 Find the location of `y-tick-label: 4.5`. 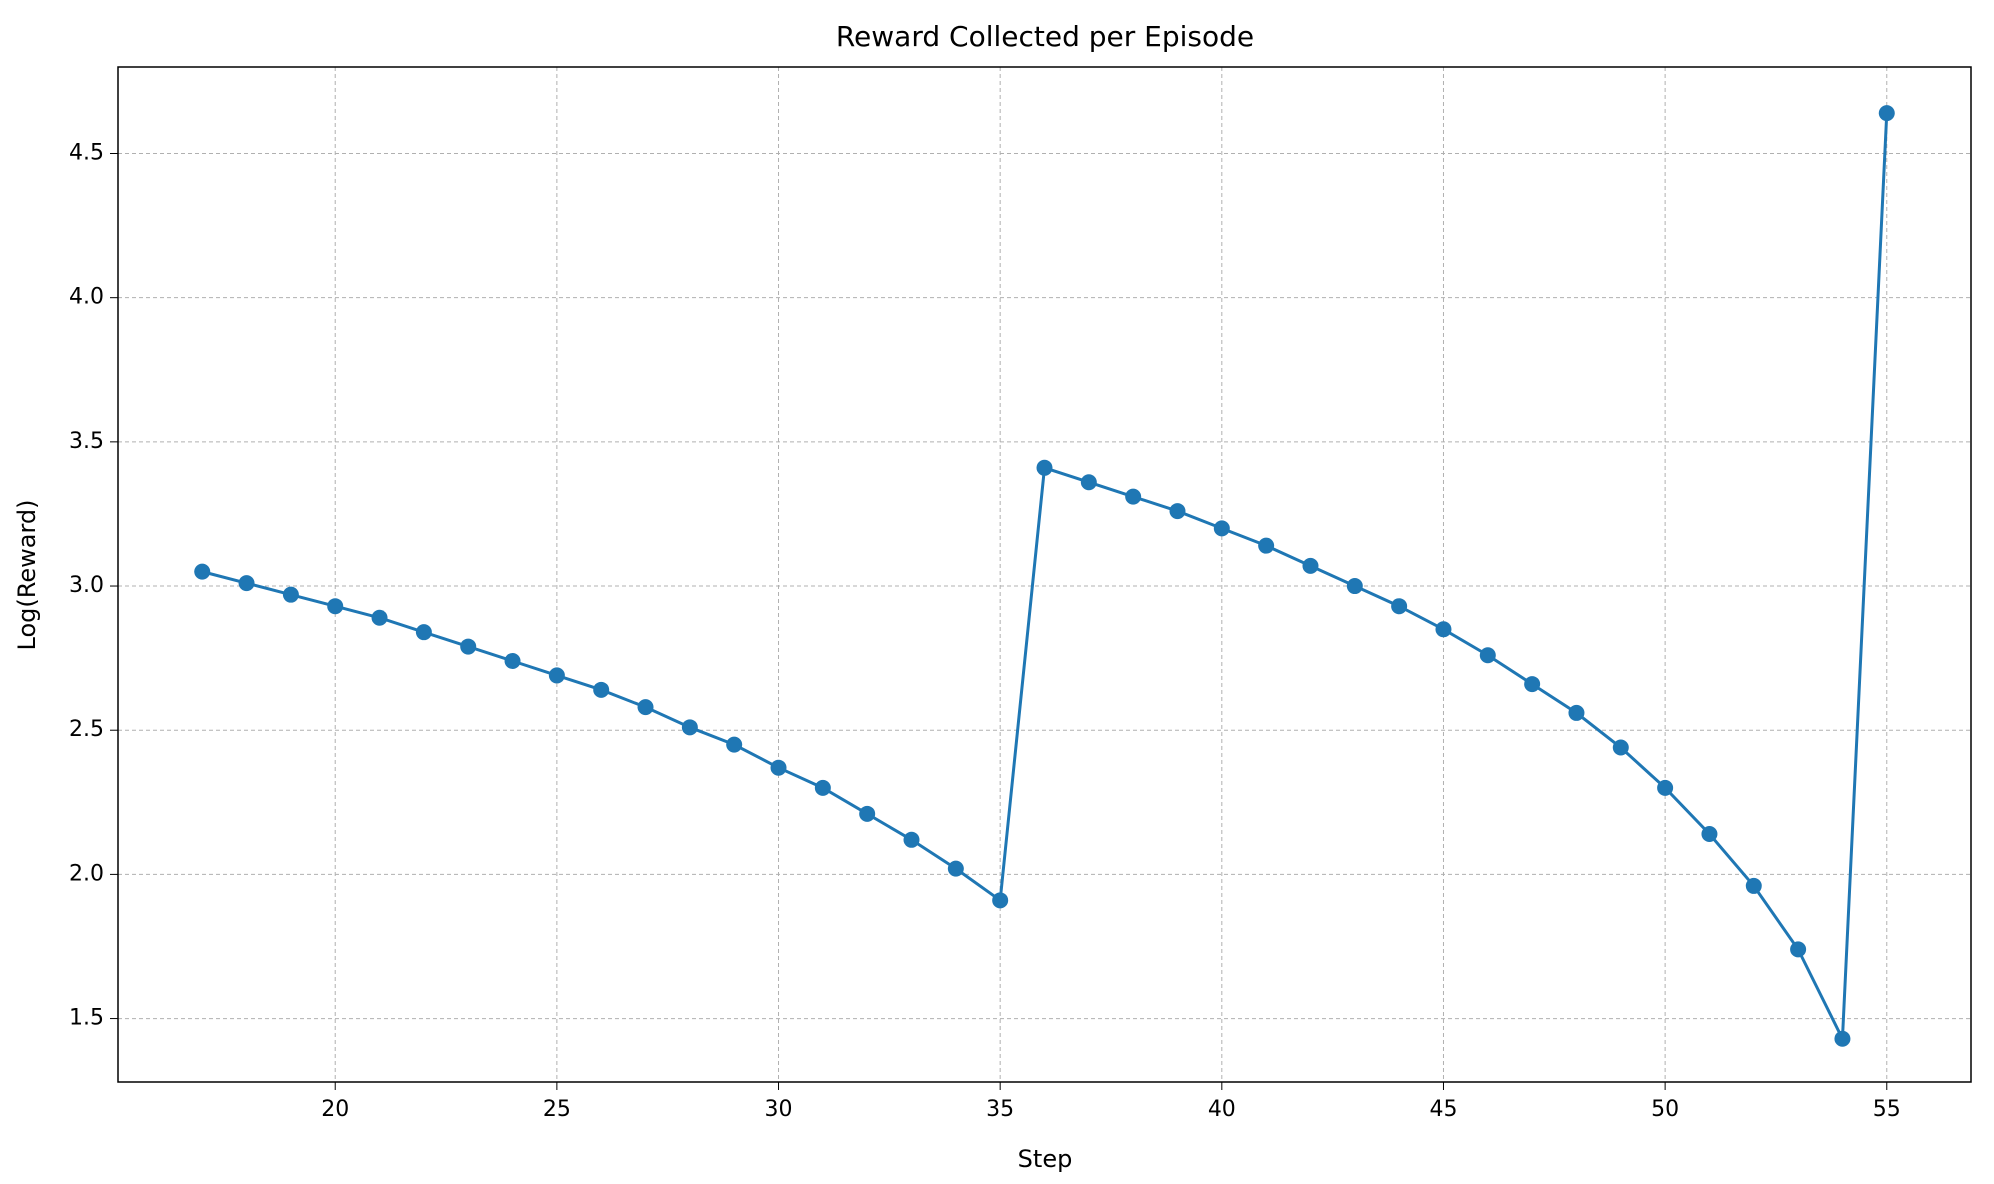

y-tick-label: 4.5 is located at coordinates (86, 153).